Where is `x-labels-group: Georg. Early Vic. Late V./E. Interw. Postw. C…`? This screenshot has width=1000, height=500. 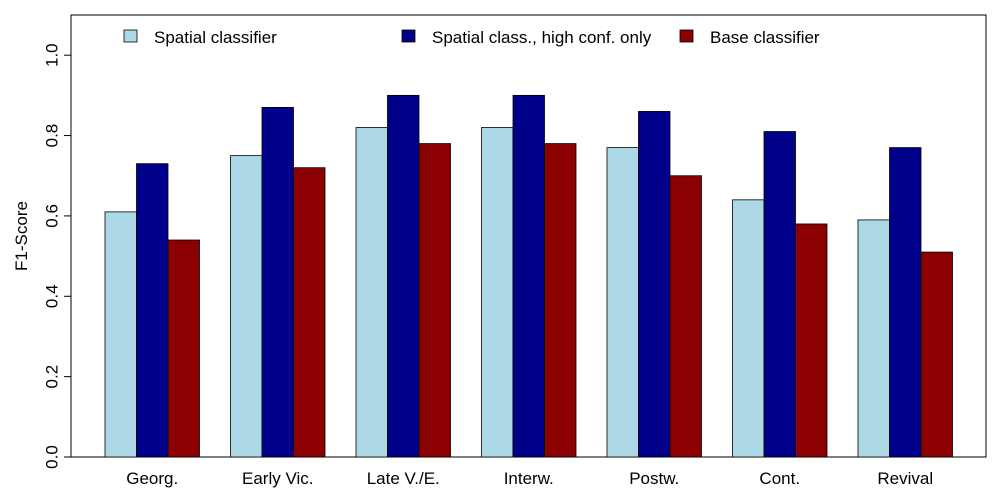 x-labels-group: Georg. Early Vic. Late V./E. Interw. Postw. C… is located at coordinates (529, 478).